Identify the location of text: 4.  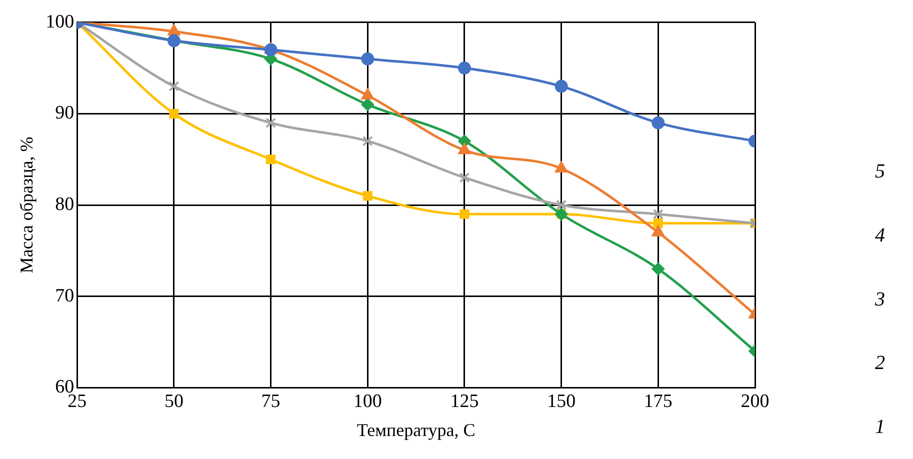
(880, 235).